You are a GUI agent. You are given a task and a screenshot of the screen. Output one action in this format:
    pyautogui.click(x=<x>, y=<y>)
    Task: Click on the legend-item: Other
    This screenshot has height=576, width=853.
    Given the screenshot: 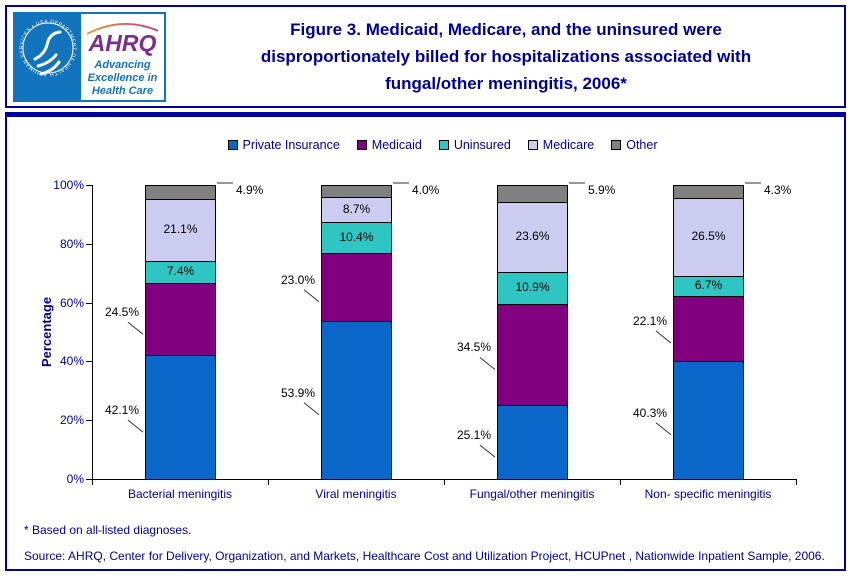 What is the action you would take?
    pyautogui.click(x=634, y=145)
    